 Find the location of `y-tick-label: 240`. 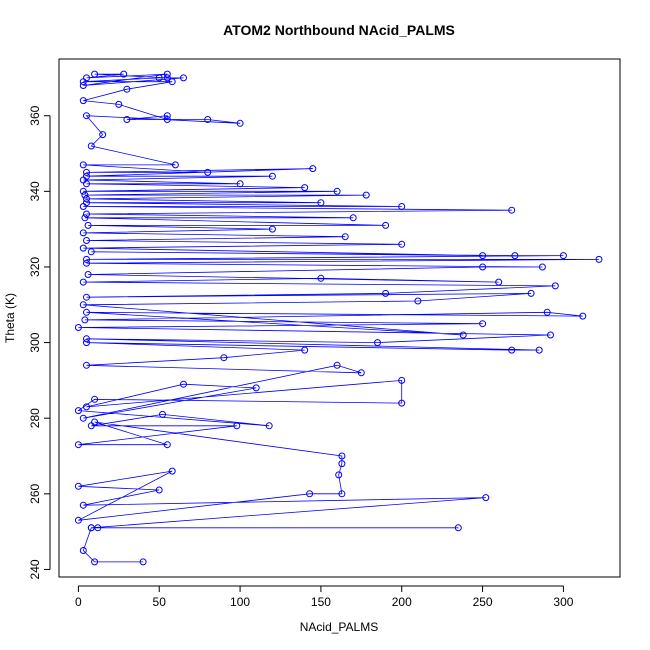

y-tick-label: 240 is located at coordinates (35, 569).